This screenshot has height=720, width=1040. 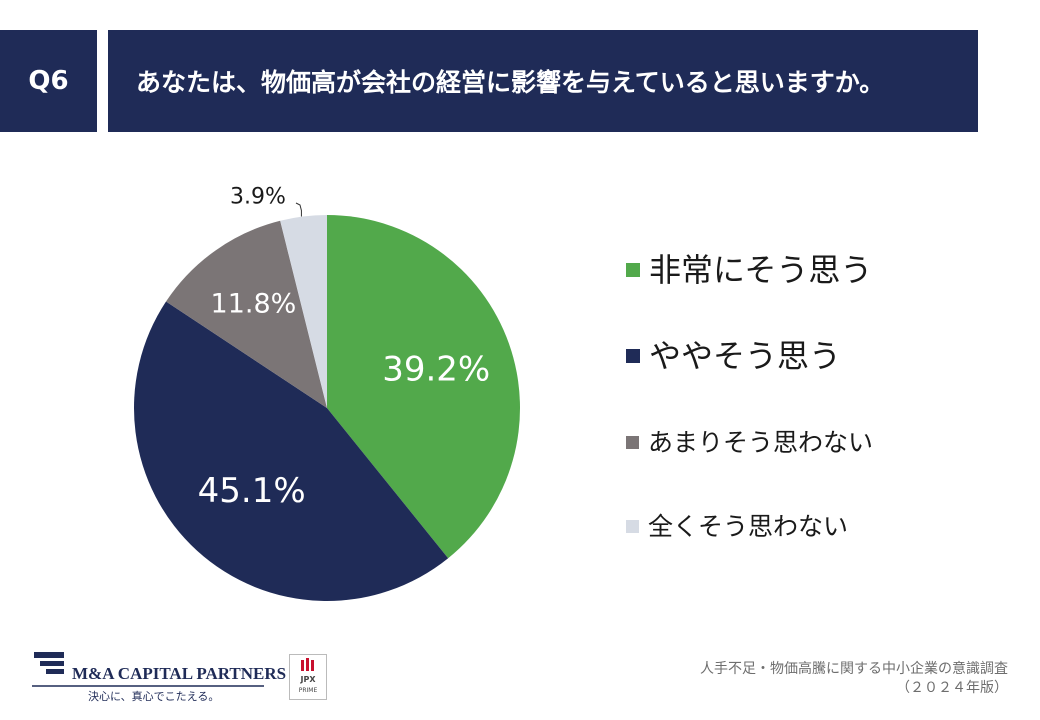 I want to click on question-number: Q6, so click(x=48, y=81).